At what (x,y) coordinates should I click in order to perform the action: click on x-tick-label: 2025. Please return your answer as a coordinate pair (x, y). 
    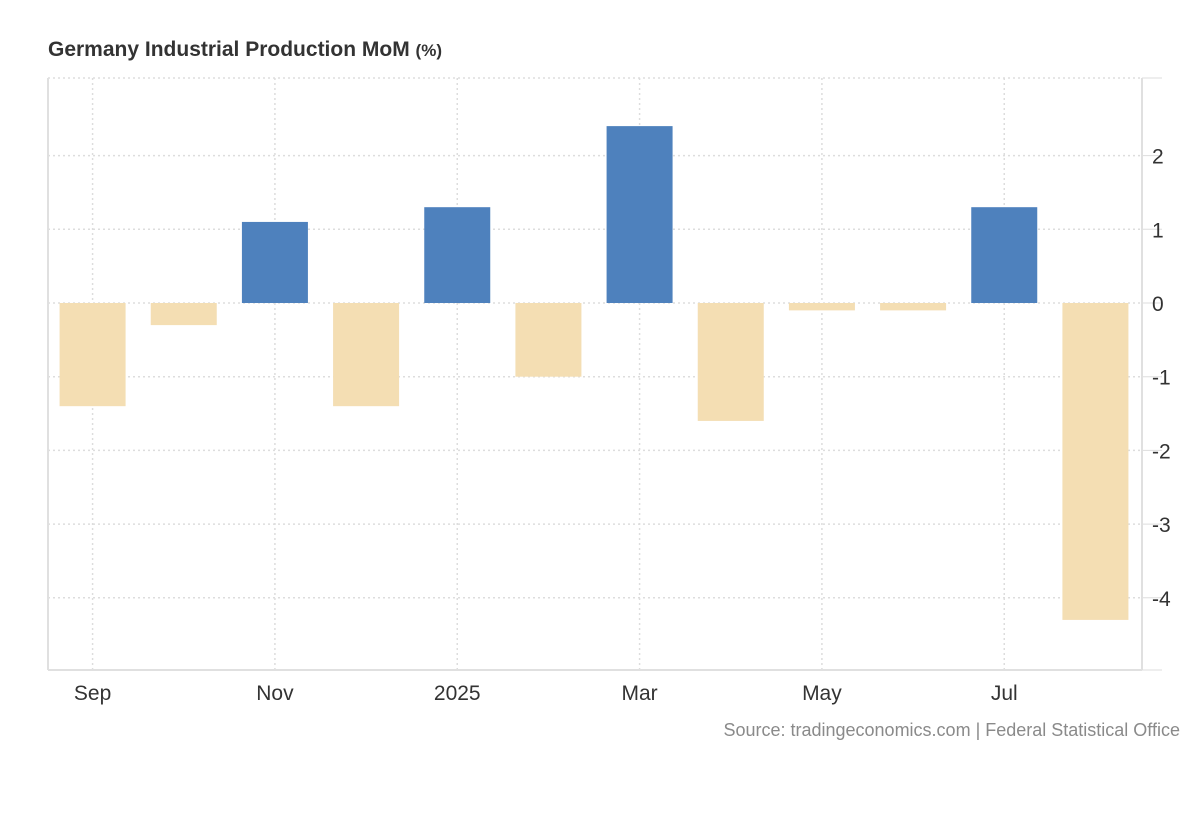
    Looking at the image, I should click on (457, 693).